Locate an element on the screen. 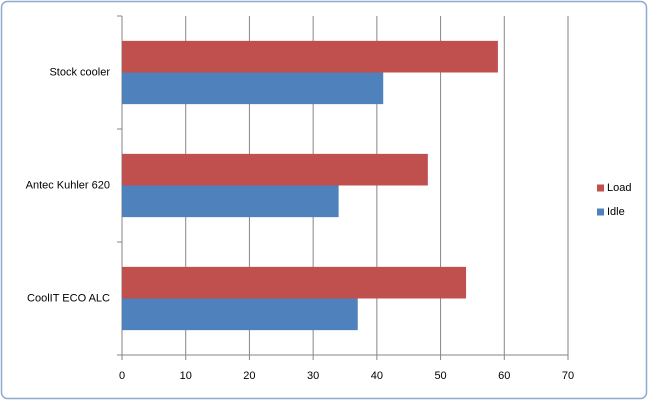 The height and width of the screenshot is (400, 648). y-tick-label: Antec Kuhler 620 is located at coordinates (68, 185).